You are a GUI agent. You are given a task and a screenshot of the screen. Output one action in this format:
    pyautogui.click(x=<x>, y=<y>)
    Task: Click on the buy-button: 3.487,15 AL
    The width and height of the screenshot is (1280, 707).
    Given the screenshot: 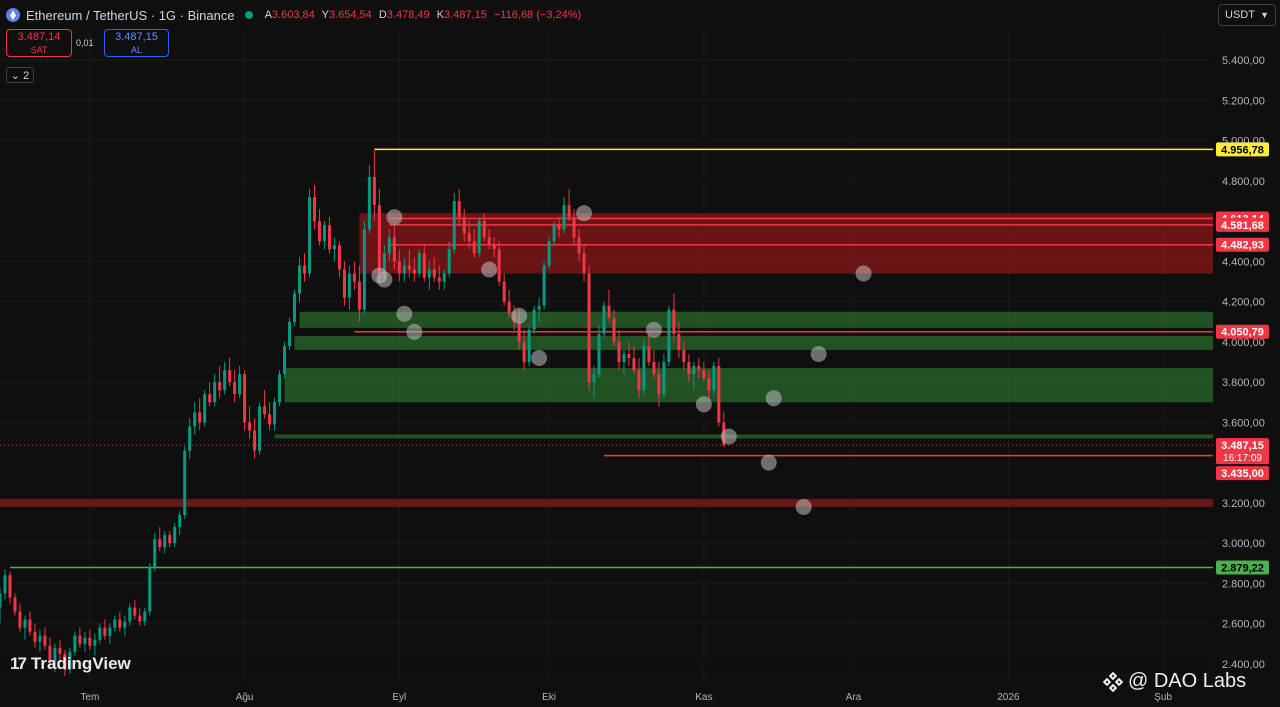 What is the action you would take?
    pyautogui.click(x=136, y=43)
    